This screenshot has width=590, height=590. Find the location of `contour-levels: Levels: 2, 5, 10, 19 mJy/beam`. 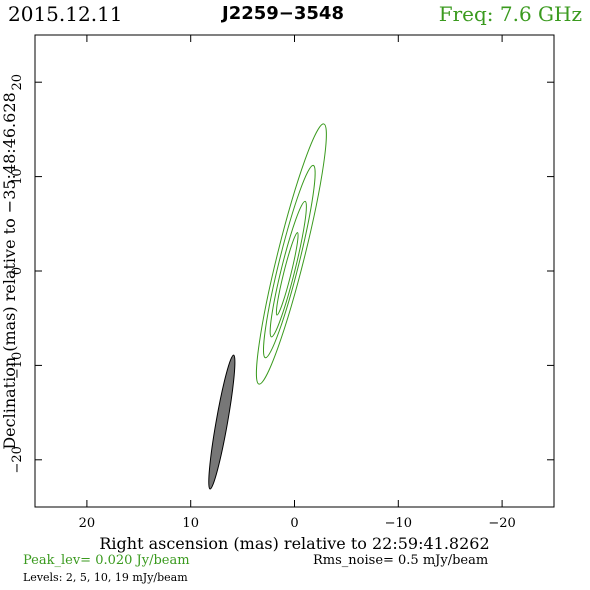

contour-levels: Levels: 2, 5, 10, 19 mJy/beam is located at coordinates (105, 577).